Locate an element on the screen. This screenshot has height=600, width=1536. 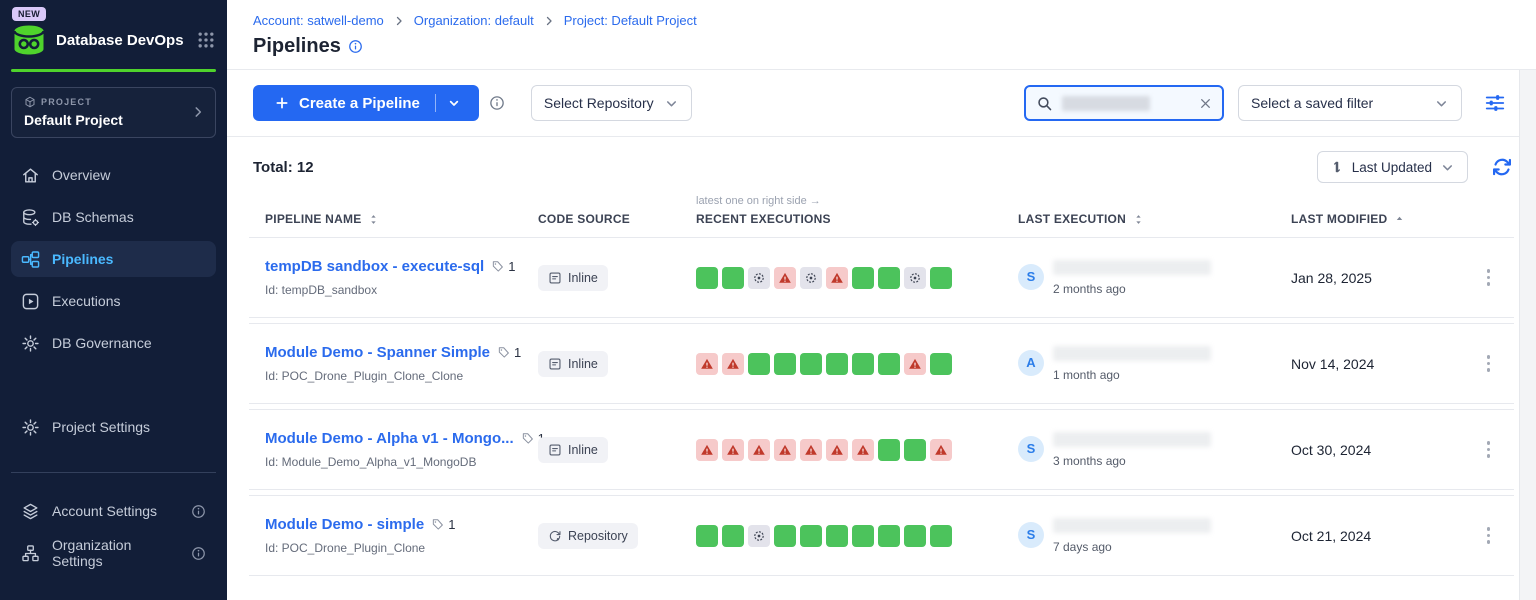
tag-count: 1 is located at coordinates (518, 352).